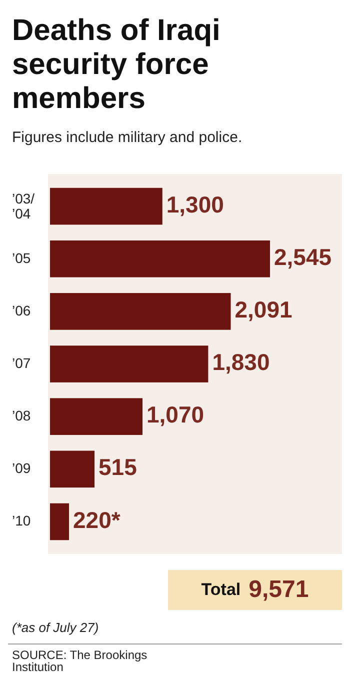 The image size is (350, 684). Describe the element at coordinates (241, 362) in the screenshot. I see `data-label: 1,830` at that location.